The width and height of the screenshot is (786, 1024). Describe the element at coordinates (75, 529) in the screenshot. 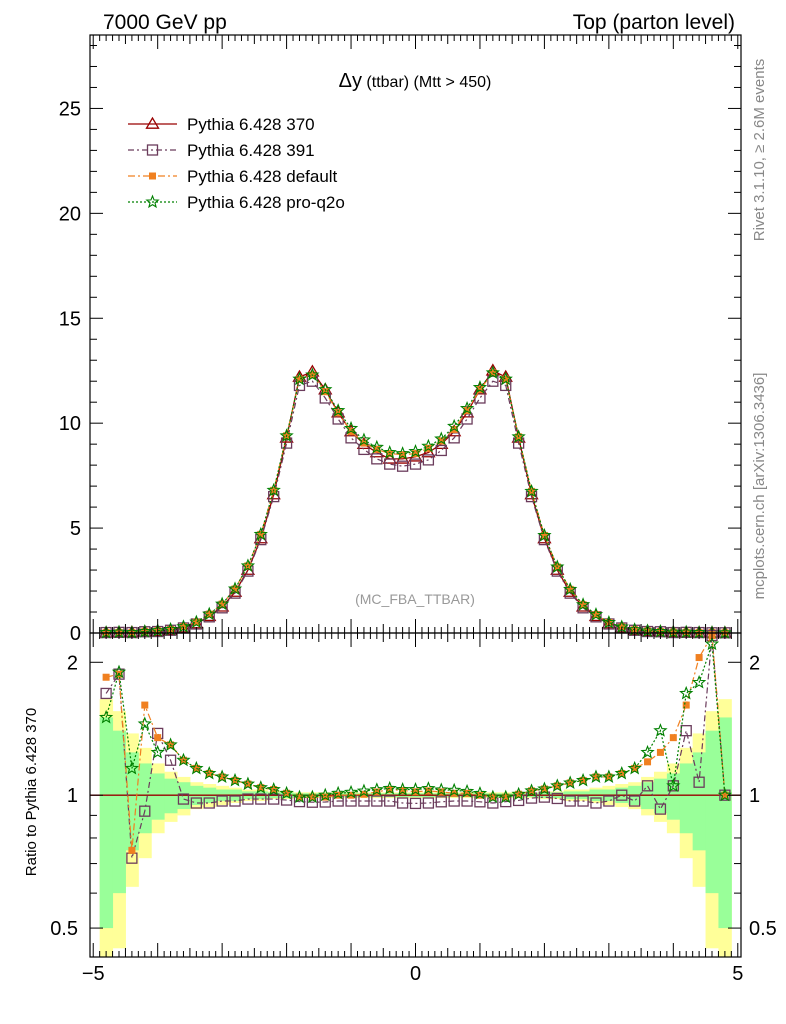

I see `main-y-tick-label: 5` at that location.